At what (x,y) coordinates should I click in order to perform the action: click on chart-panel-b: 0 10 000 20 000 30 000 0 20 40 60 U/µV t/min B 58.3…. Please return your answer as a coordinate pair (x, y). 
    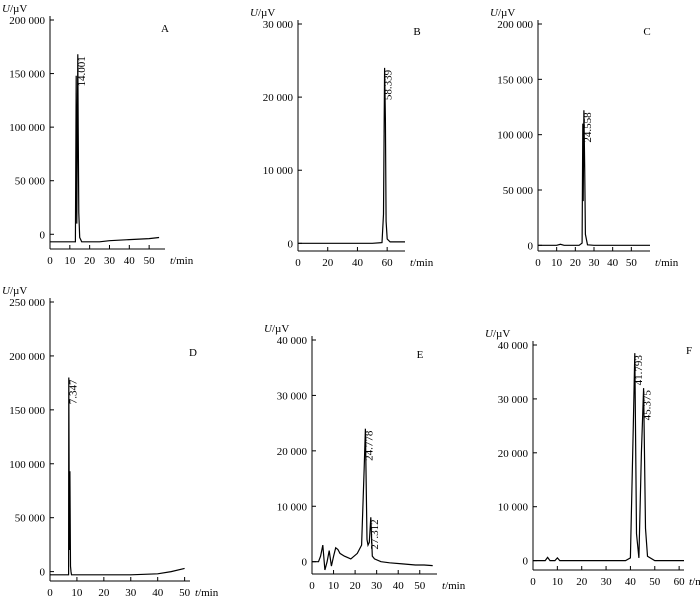
    Looking at the image, I should click on (342, 138).